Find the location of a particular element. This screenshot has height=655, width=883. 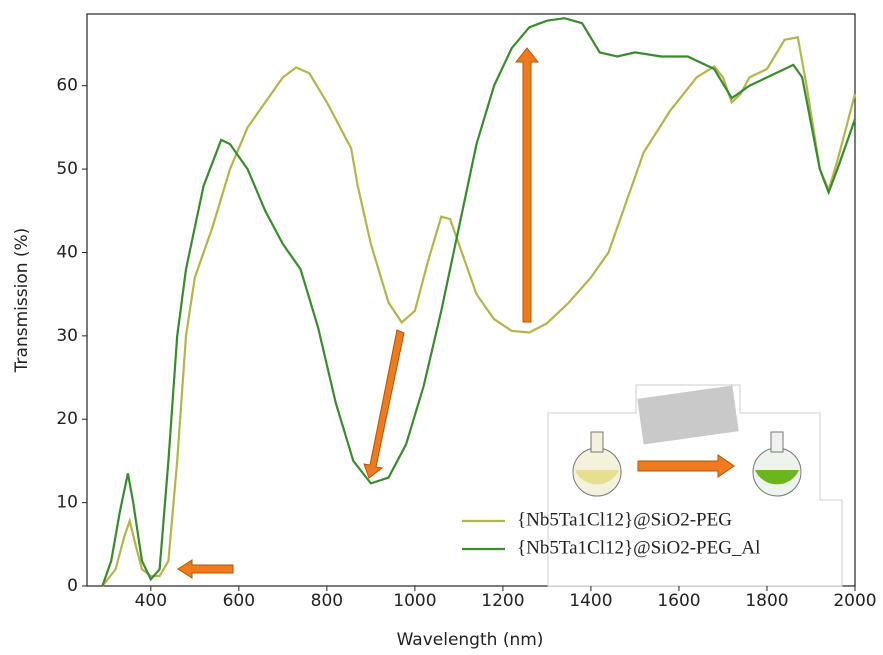

x-tick-label: 1400 is located at coordinates (590, 601).